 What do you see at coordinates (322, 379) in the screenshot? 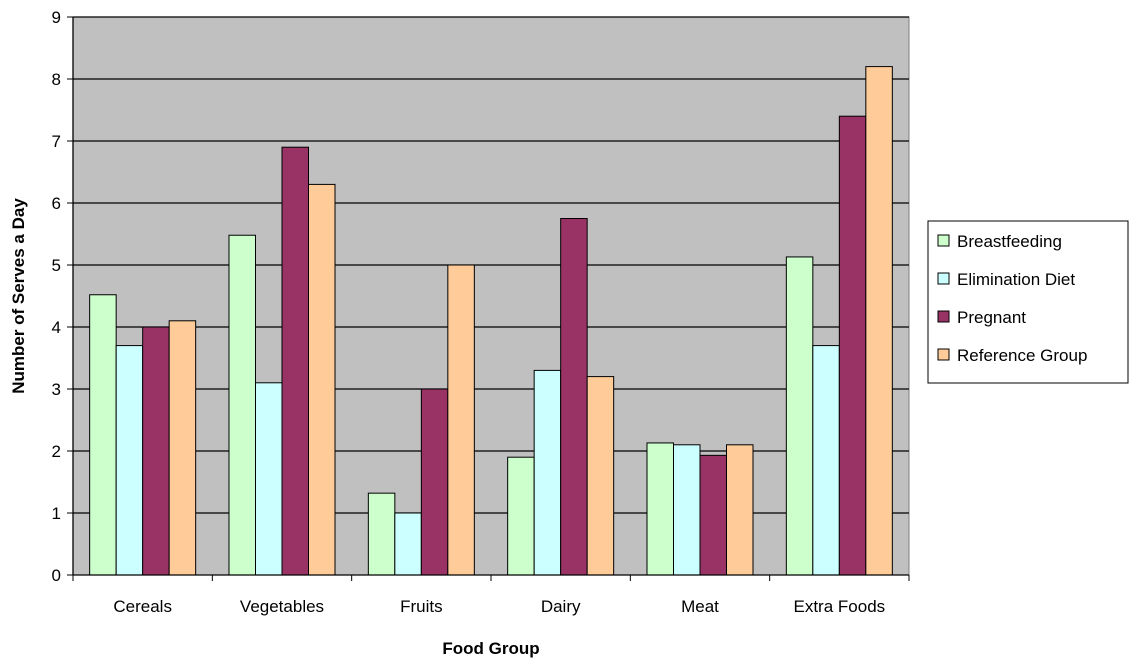
I see `bar-reference-group-vegetables` at bounding box center [322, 379].